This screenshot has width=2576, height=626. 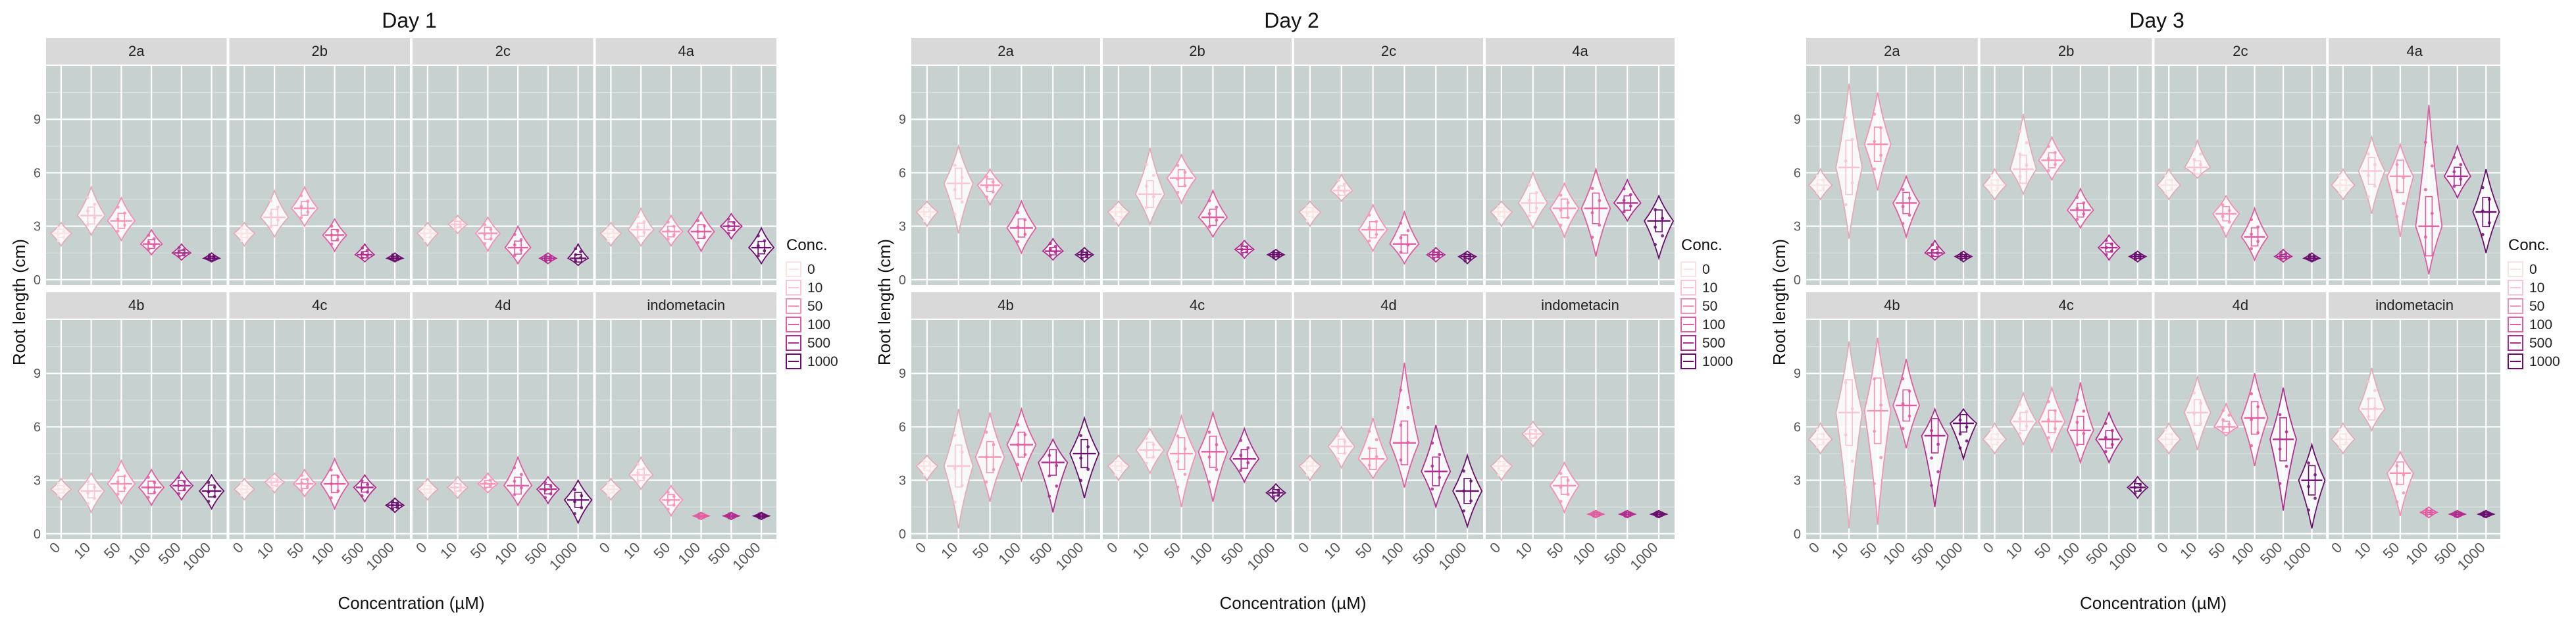 What do you see at coordinates (1303, 547) in the screenshot?
I see `x-tick-label: 0` at bounding box center [1303, 547].